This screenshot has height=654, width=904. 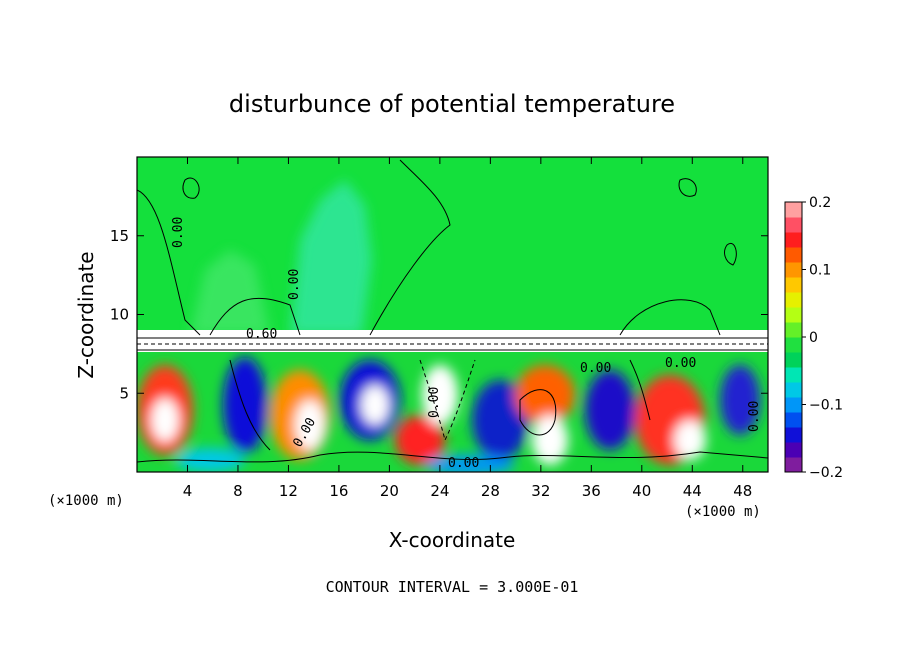 I want to click on turbulent-blobs, so click(x=448, y=414).